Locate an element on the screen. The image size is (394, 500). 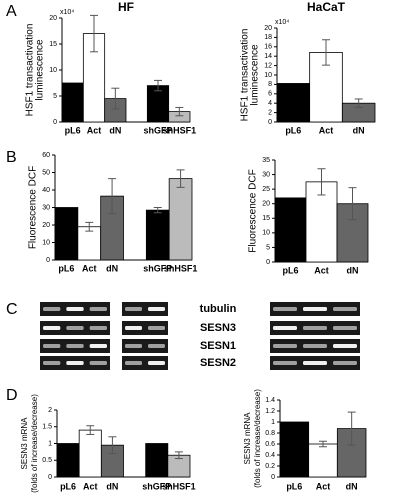
gel-label: tubulin is located at coordinates (218, 309).